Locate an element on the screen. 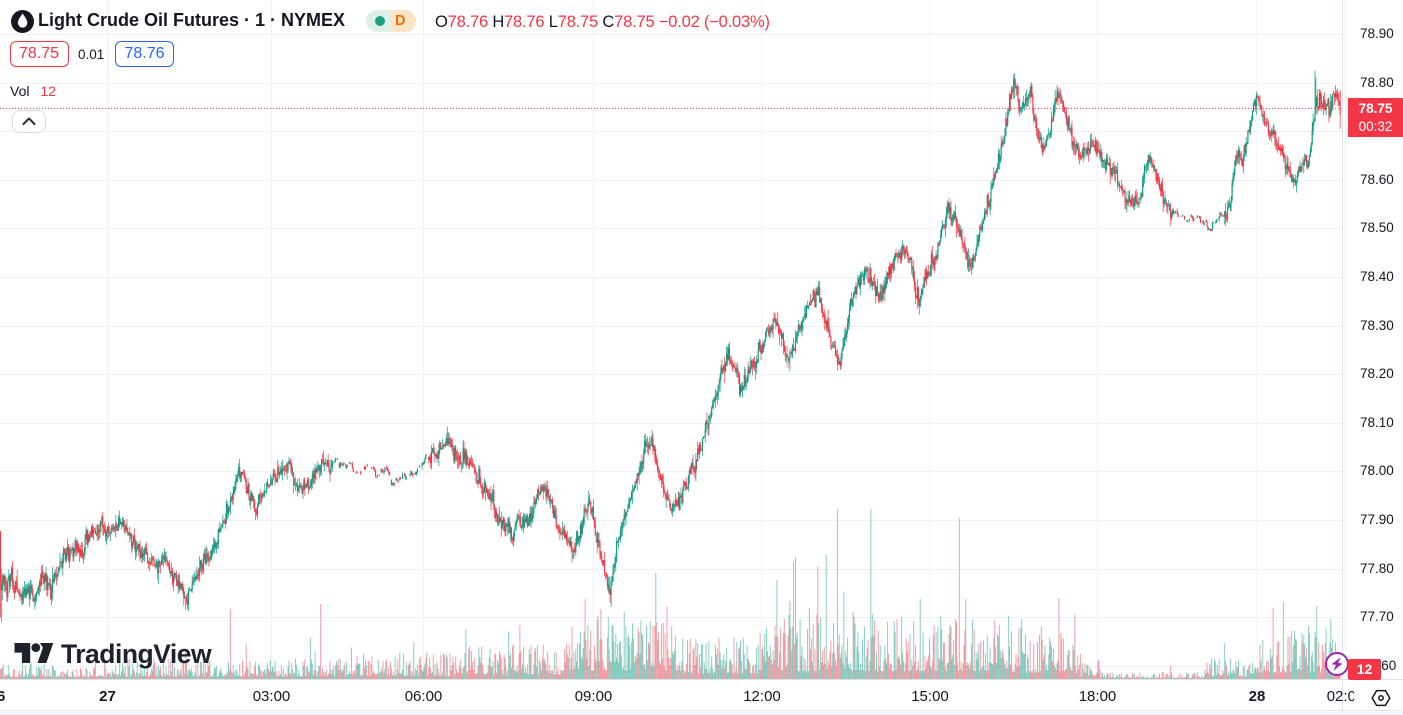 This screenshot has width=1403, height=715. svg-text: TradingView is located at coordinates (136, 654).